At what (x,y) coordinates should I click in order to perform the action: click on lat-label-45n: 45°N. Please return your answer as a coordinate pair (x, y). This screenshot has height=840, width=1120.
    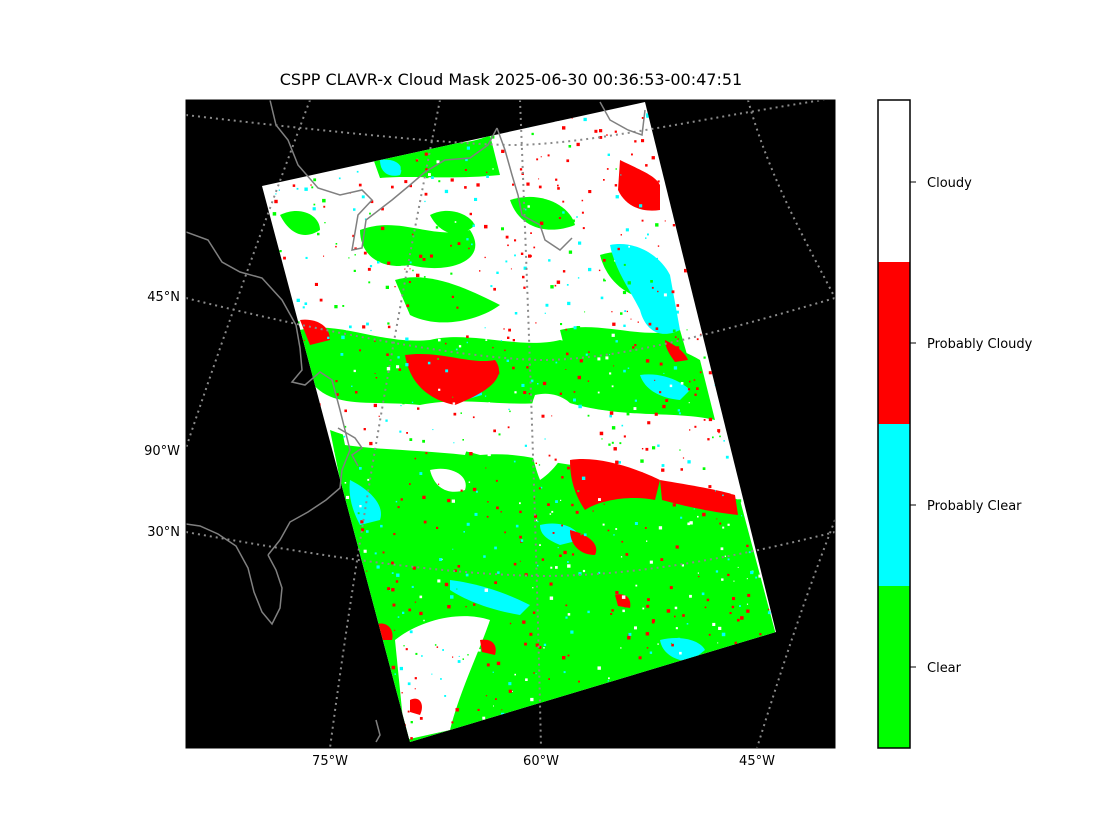
    Looking at the image, I should click on (163, 297).